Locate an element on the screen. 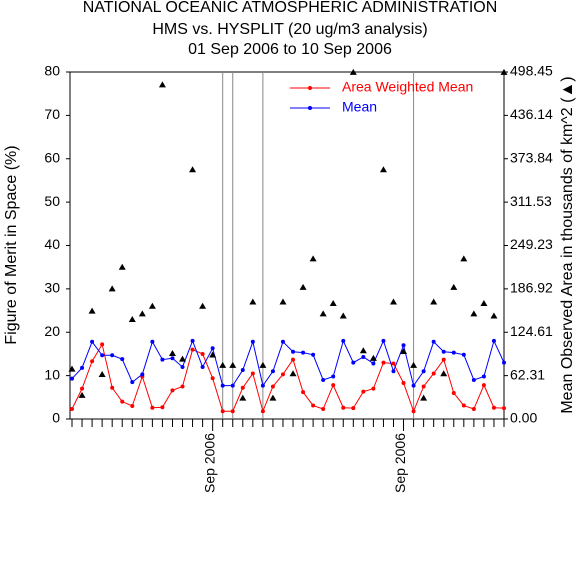  legend-label: Mean is located at coordinates (359, 107).